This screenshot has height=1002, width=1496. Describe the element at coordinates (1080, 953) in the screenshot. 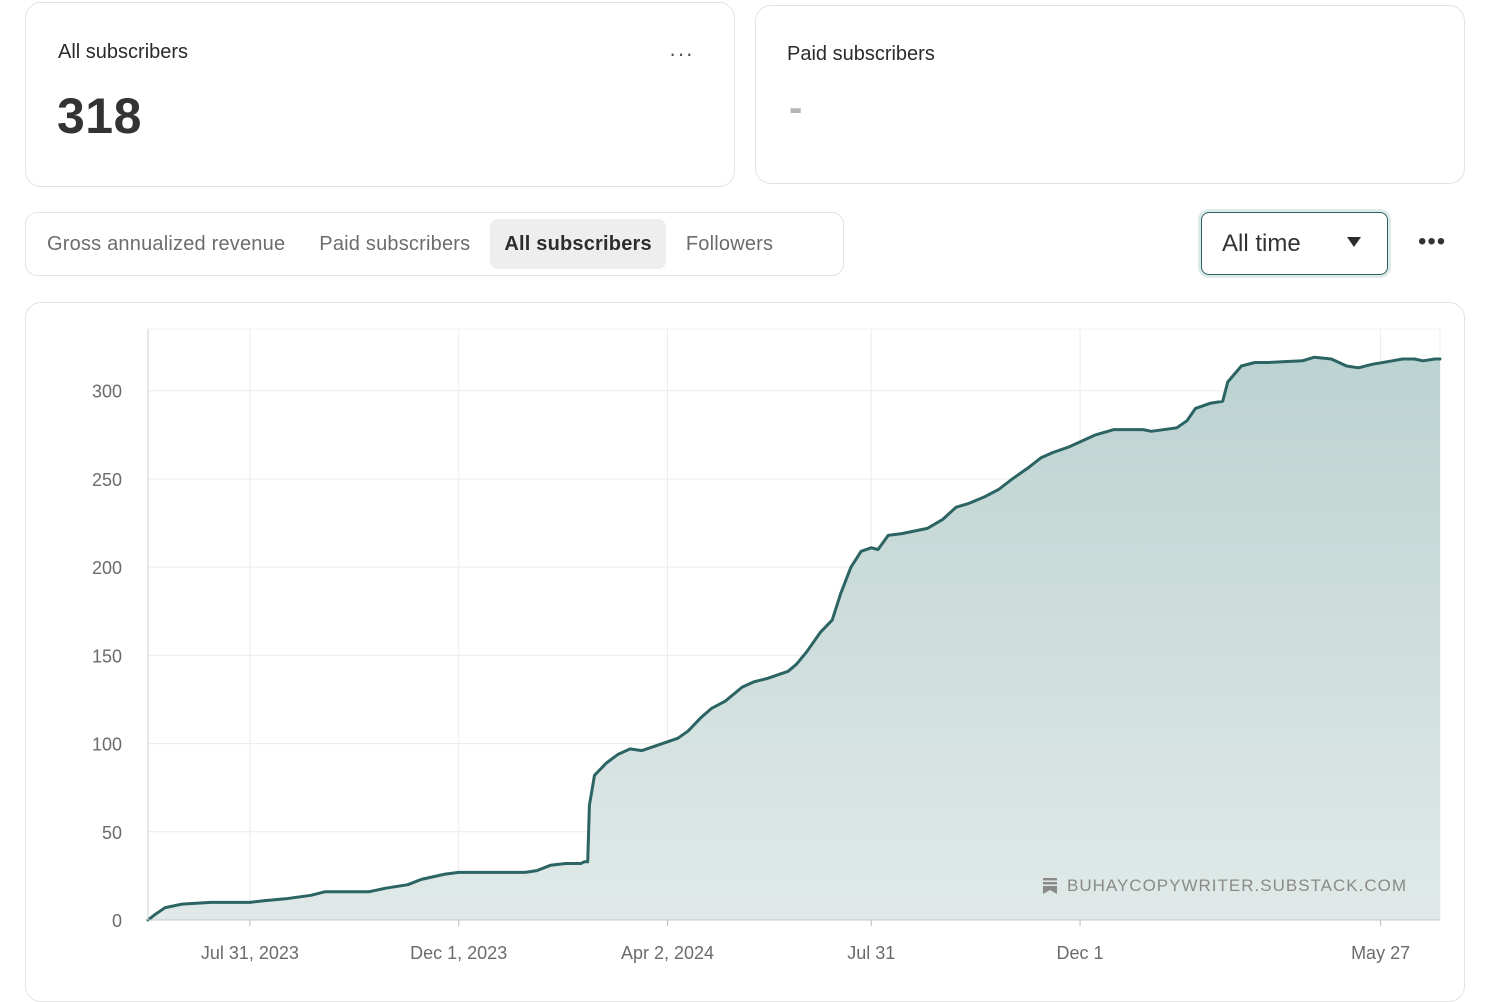

I see `x-tick-label: Dec 1` at that location.